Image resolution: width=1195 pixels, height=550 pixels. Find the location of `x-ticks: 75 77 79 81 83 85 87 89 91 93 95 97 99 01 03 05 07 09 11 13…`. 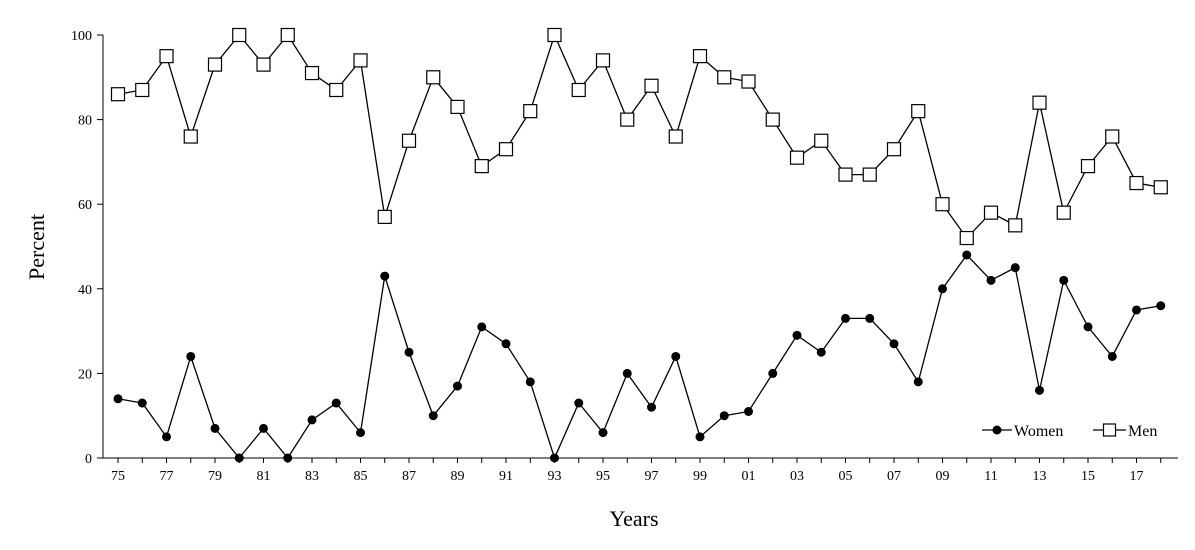

x-ticks: 75 77 79 81 83 85 87 89 91 93 95 97 99 01 03 05 07 09 11 13… is located at coordinates (636, 471).